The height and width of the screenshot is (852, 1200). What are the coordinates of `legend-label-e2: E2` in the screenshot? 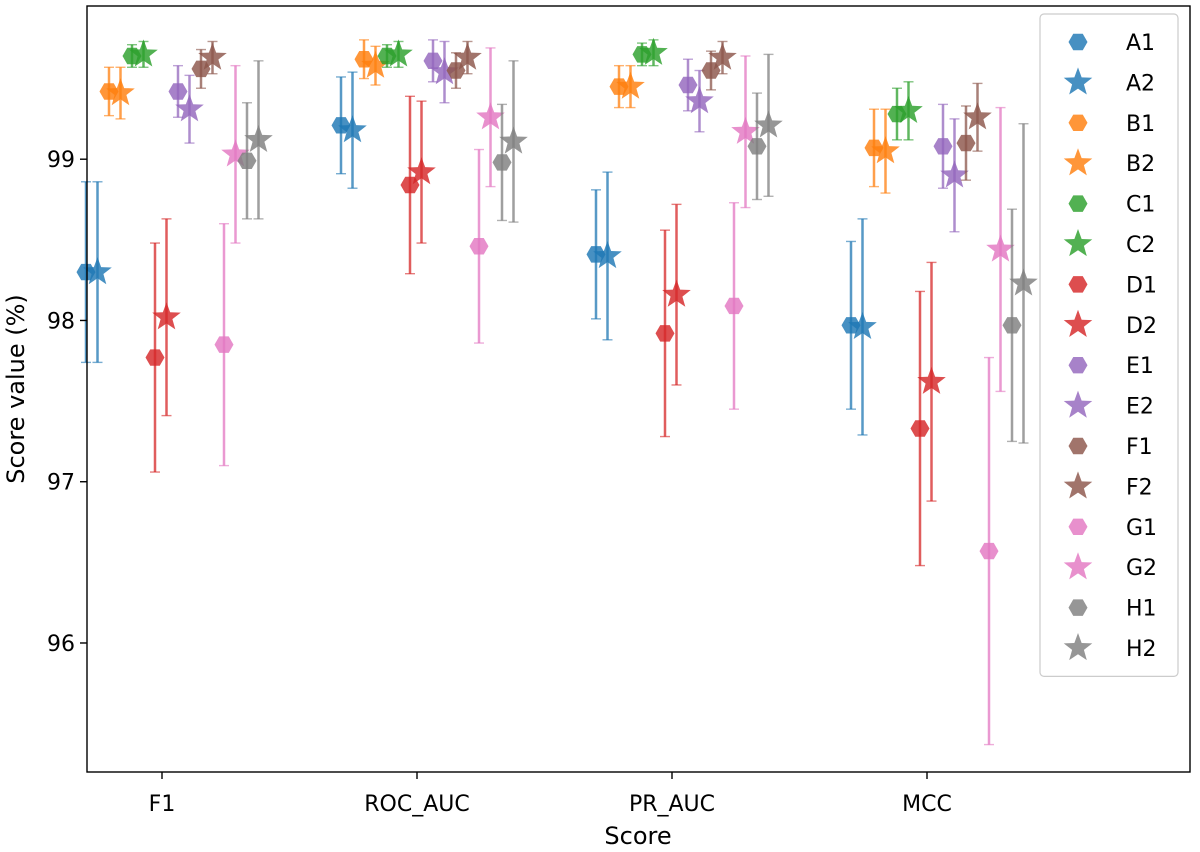 It's located at (1140, 407).